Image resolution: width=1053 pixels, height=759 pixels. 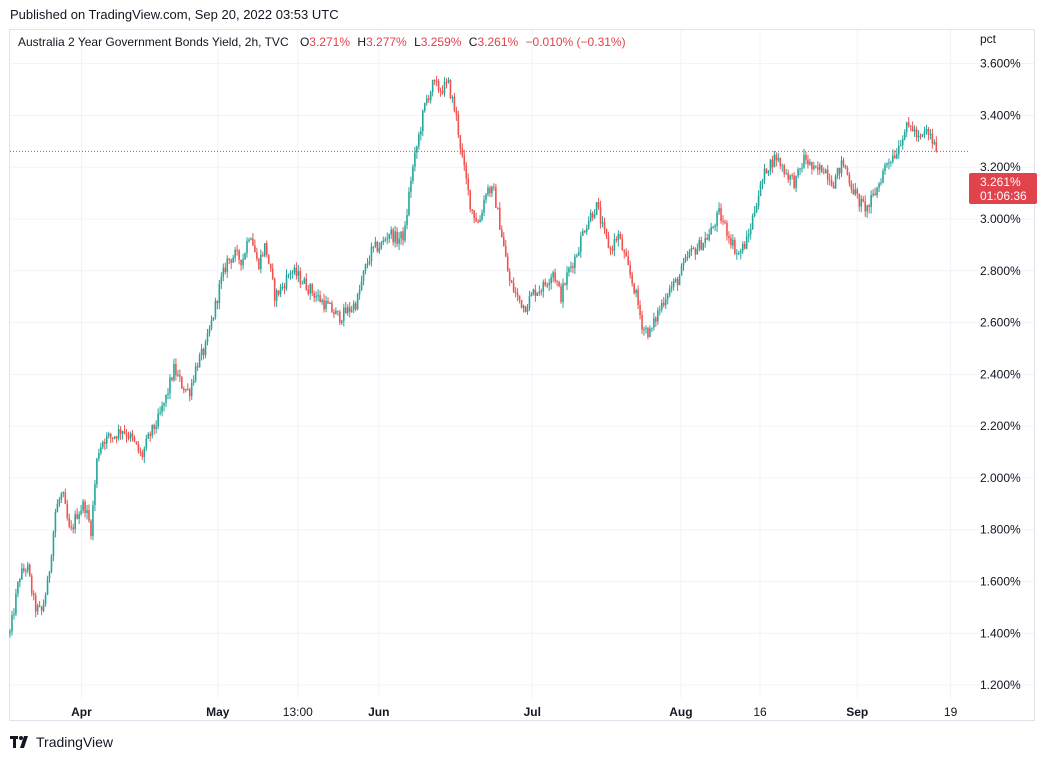 I want to click on change-value: −0.010% (−0.31%), so click(x=575, y=42).